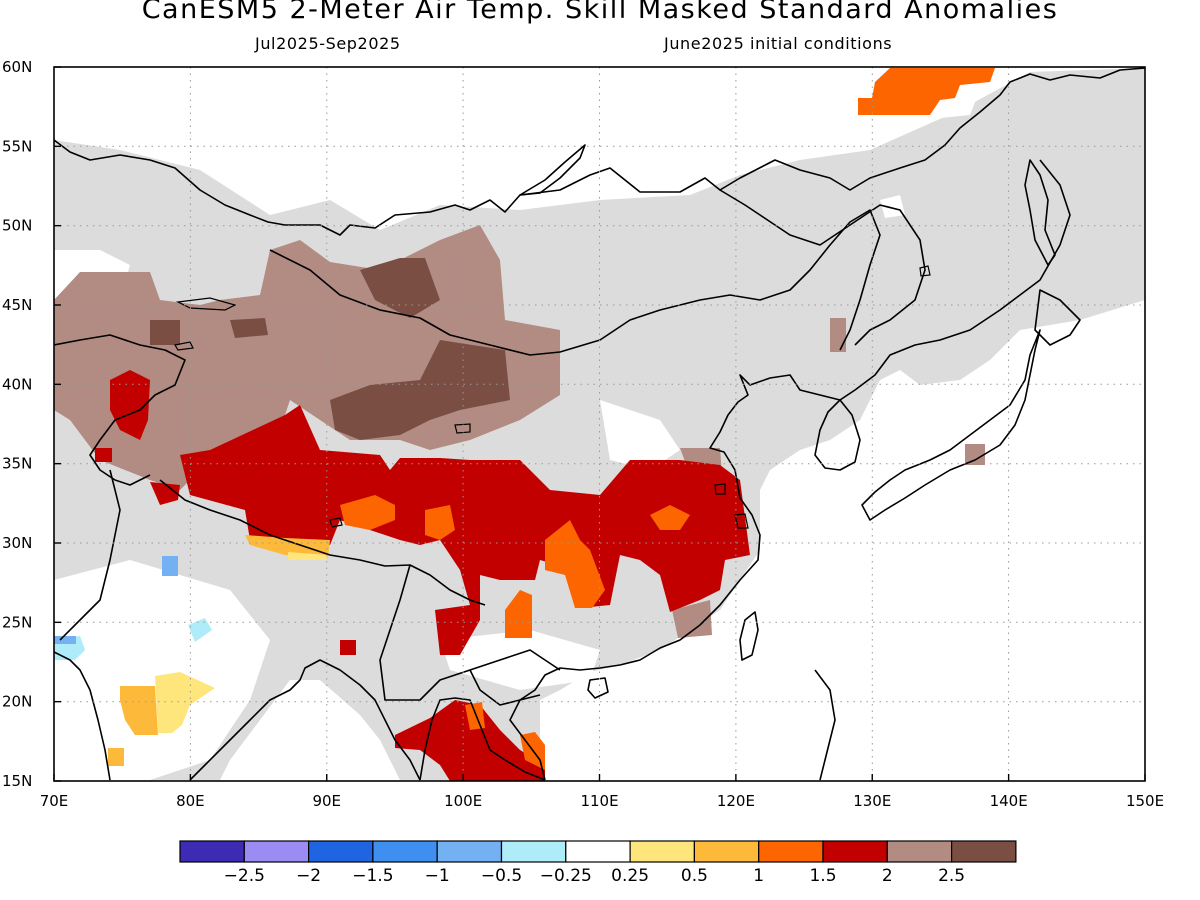 The height and width of the screenshot is (900, 1200). Describe the element at coordinates (17, 384) in the screenshot. I see `lat-tick-label: 40N` at that location.